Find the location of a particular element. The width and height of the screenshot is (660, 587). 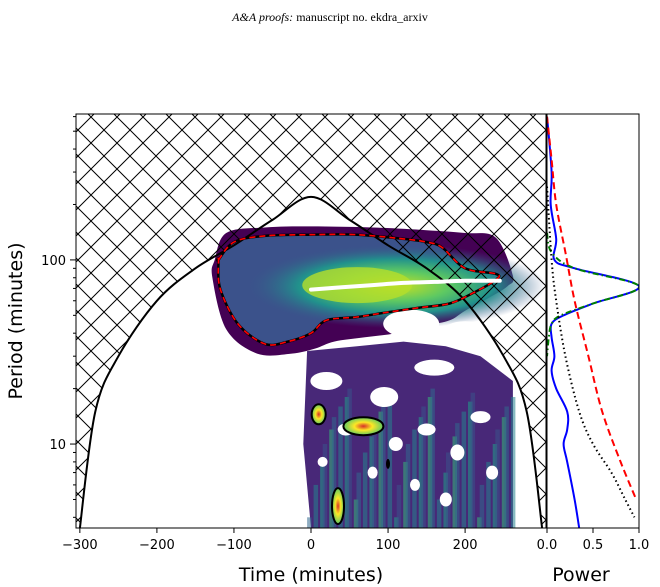

power-series-dotted is located at coordinates (591, 352).